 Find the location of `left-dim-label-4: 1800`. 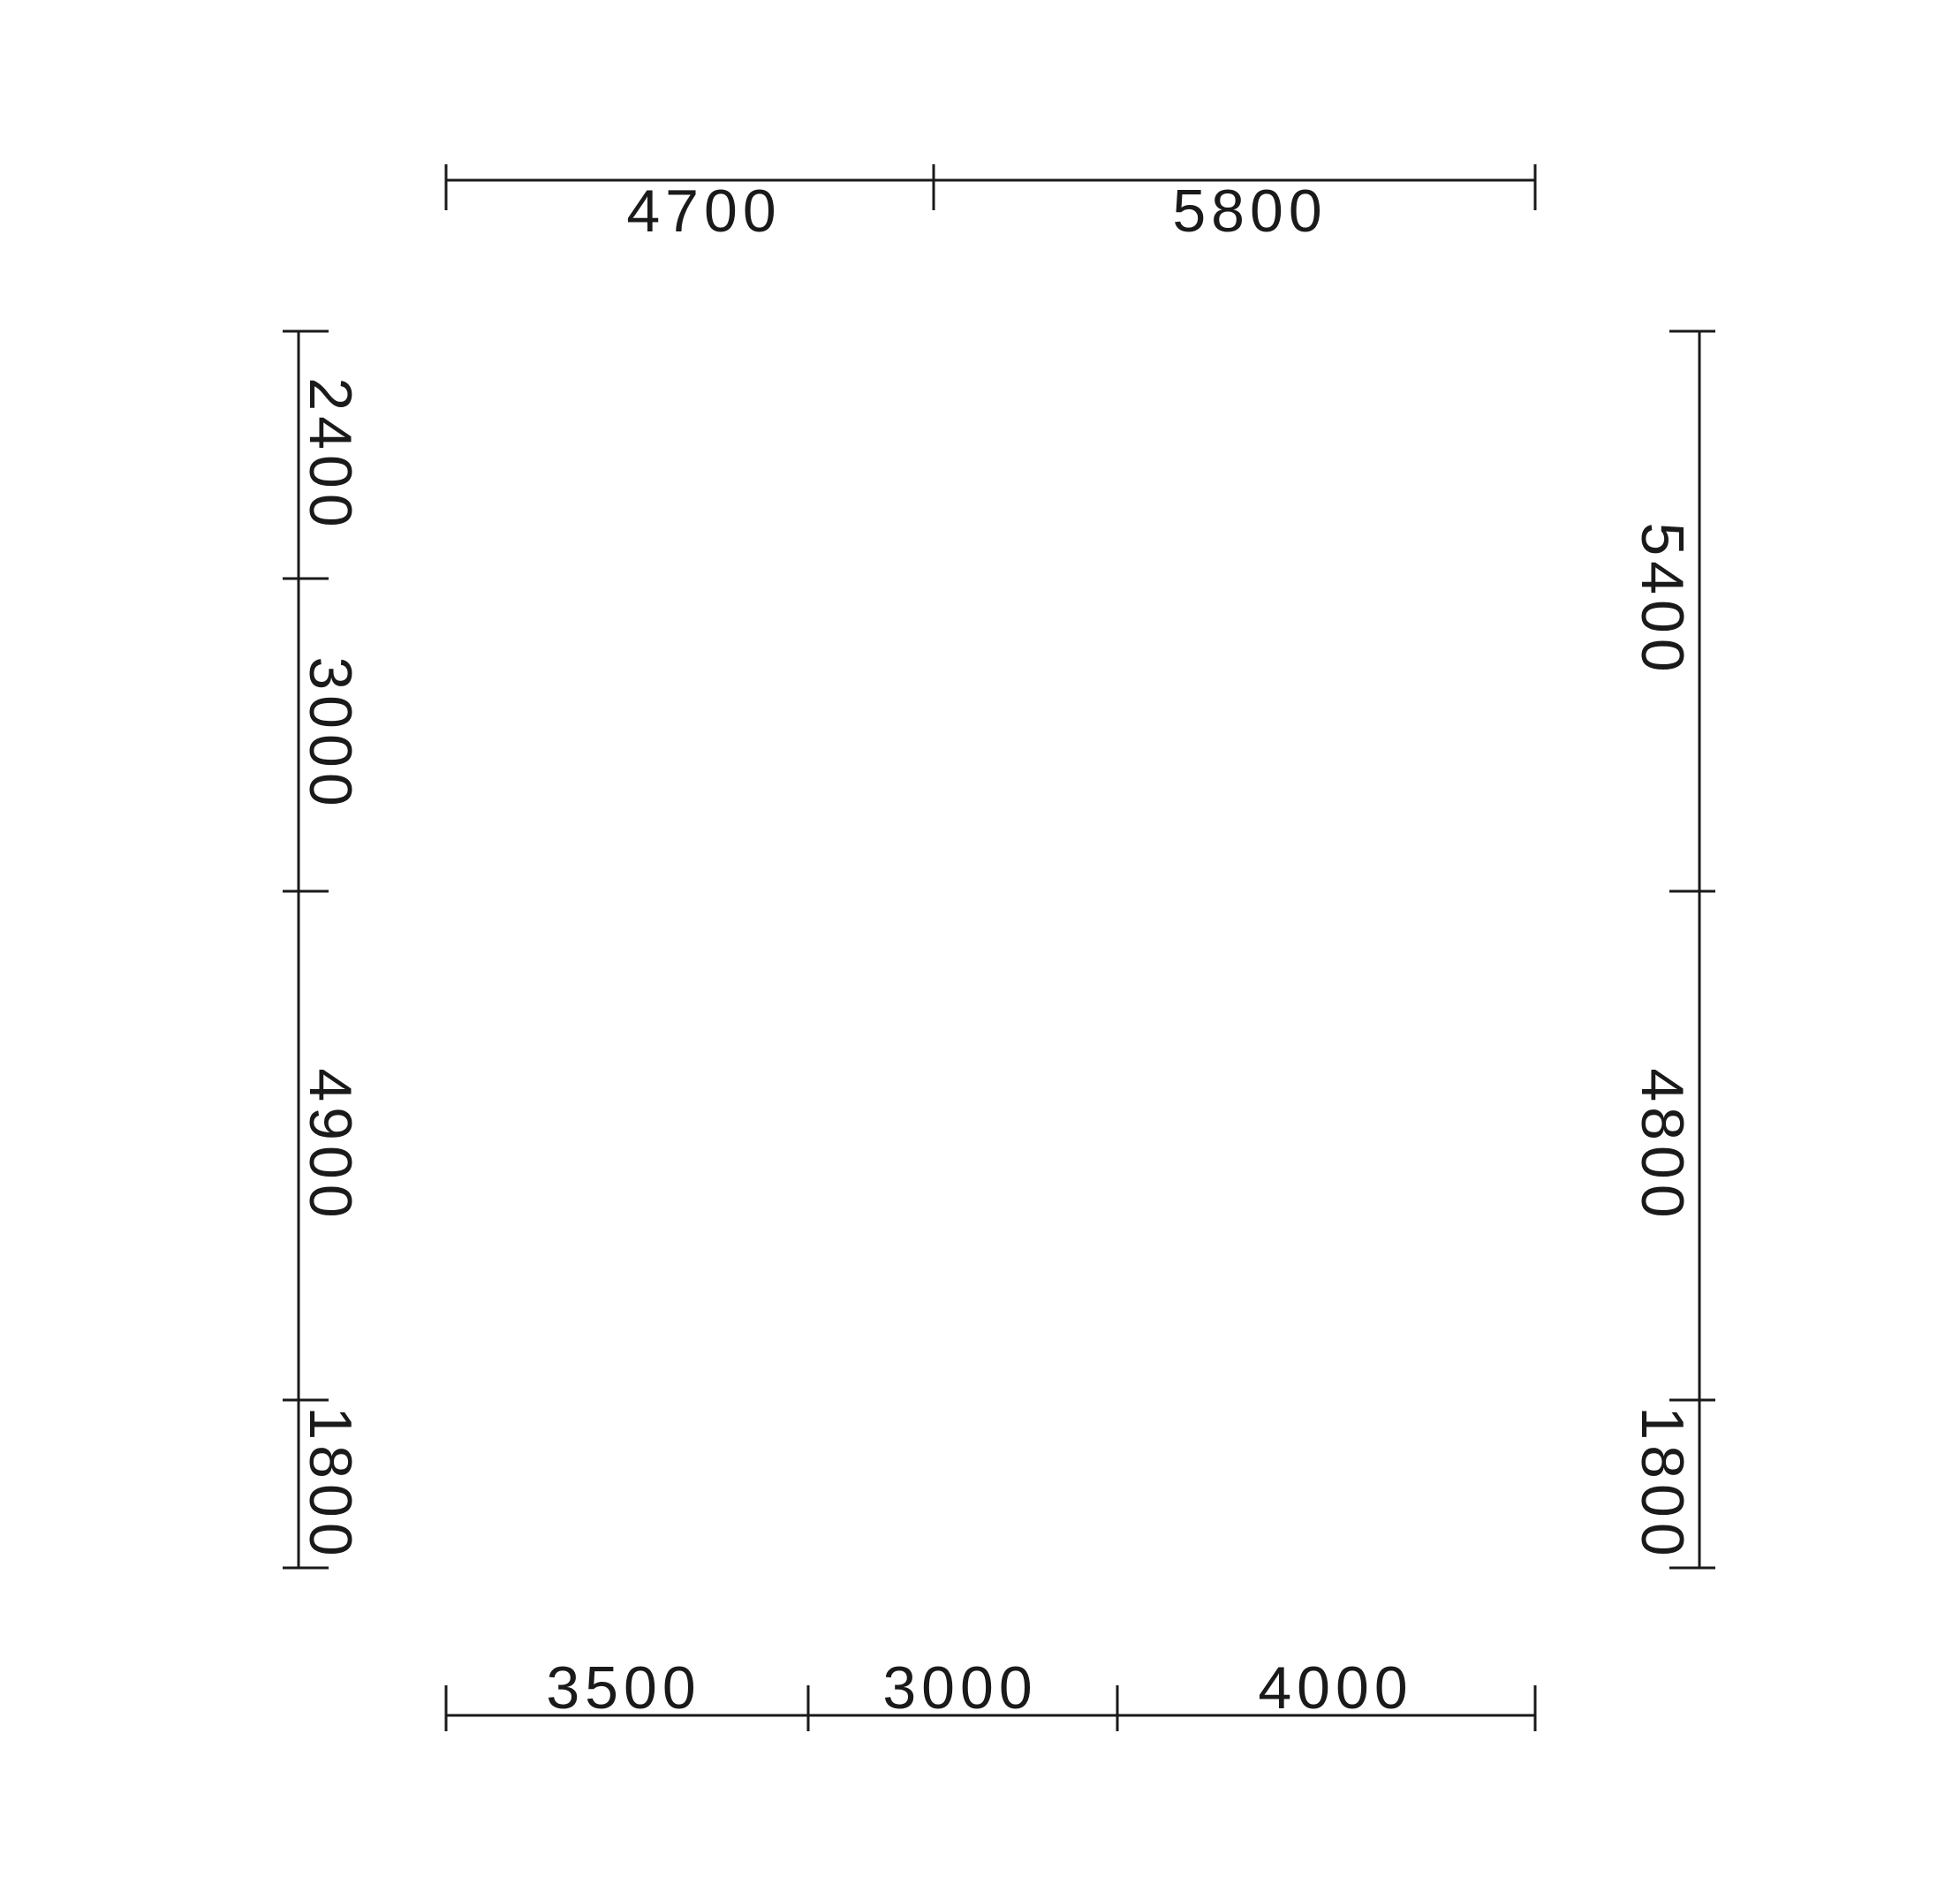

left-dim-label-4: 1800 is located at coordinates (330, 1483).